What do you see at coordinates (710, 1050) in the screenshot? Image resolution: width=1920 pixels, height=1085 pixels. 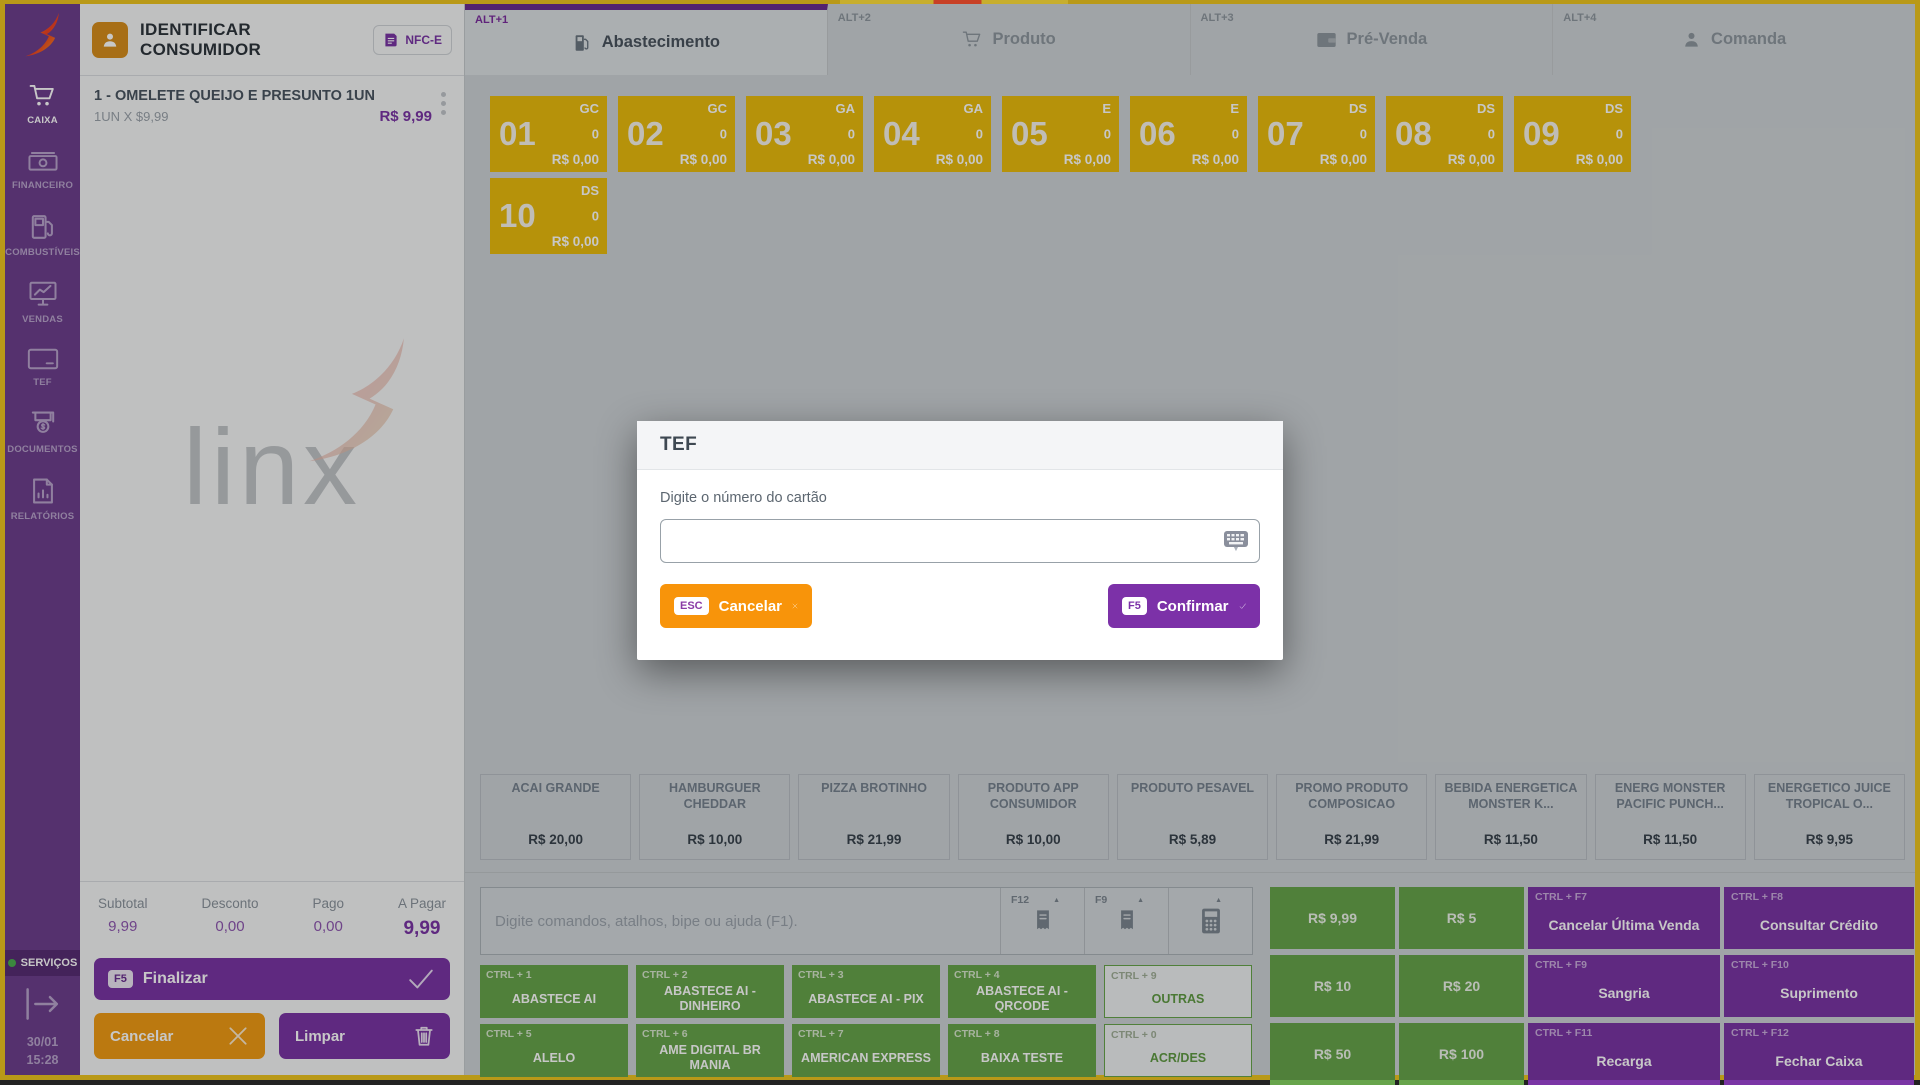 I see `payment-button: CTRL + 6 AME DIGITAL BR MANIA` at bounding box center [710, 1050].